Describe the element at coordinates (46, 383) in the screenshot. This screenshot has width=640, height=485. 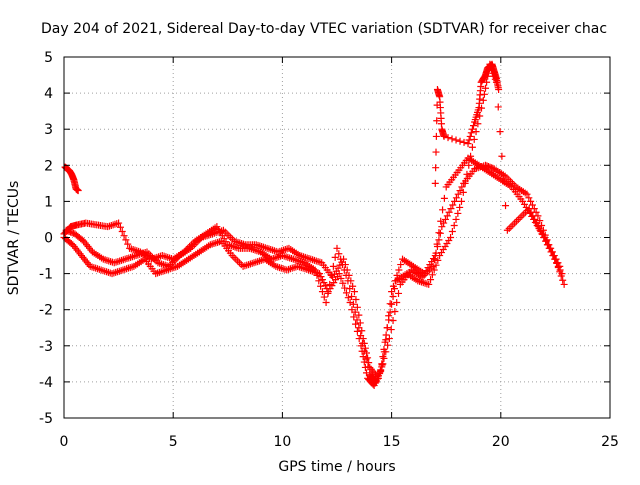
I see `y-tick-label: -4` at that location.